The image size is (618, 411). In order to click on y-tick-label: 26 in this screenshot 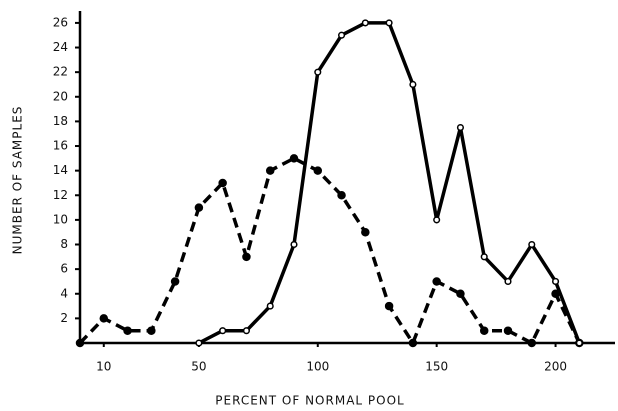, I will do `click(60, 22)`.